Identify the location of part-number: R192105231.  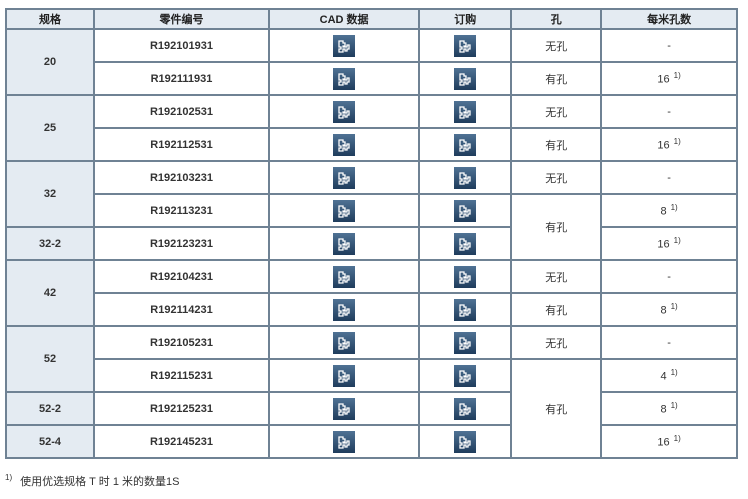
(181, 342).